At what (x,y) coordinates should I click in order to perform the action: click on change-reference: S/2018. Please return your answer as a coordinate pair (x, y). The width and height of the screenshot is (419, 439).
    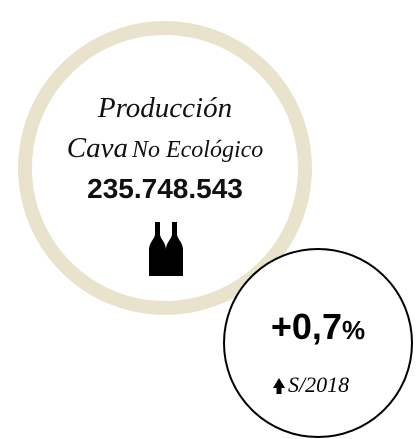
    Looking at the image, I should click on (318, 384).